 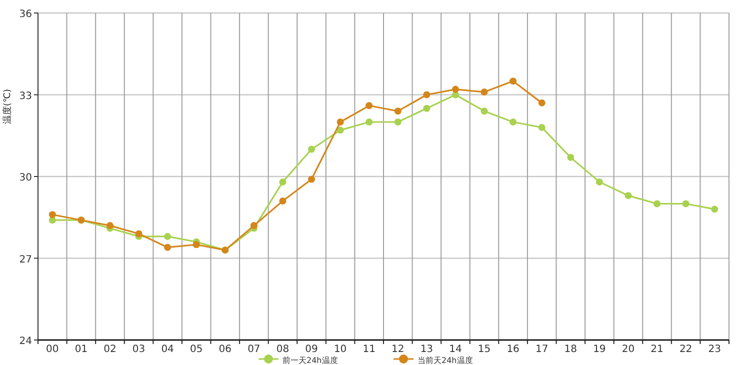 What do you see at coordinates (25, 178) in the screenshot?
I see `y-tick-label: 30` at bounding box center [25, 178].